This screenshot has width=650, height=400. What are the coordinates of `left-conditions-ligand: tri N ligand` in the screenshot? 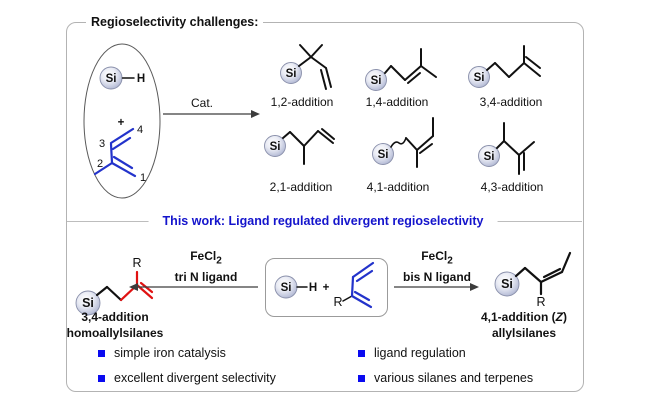 It's located at (206, 277).